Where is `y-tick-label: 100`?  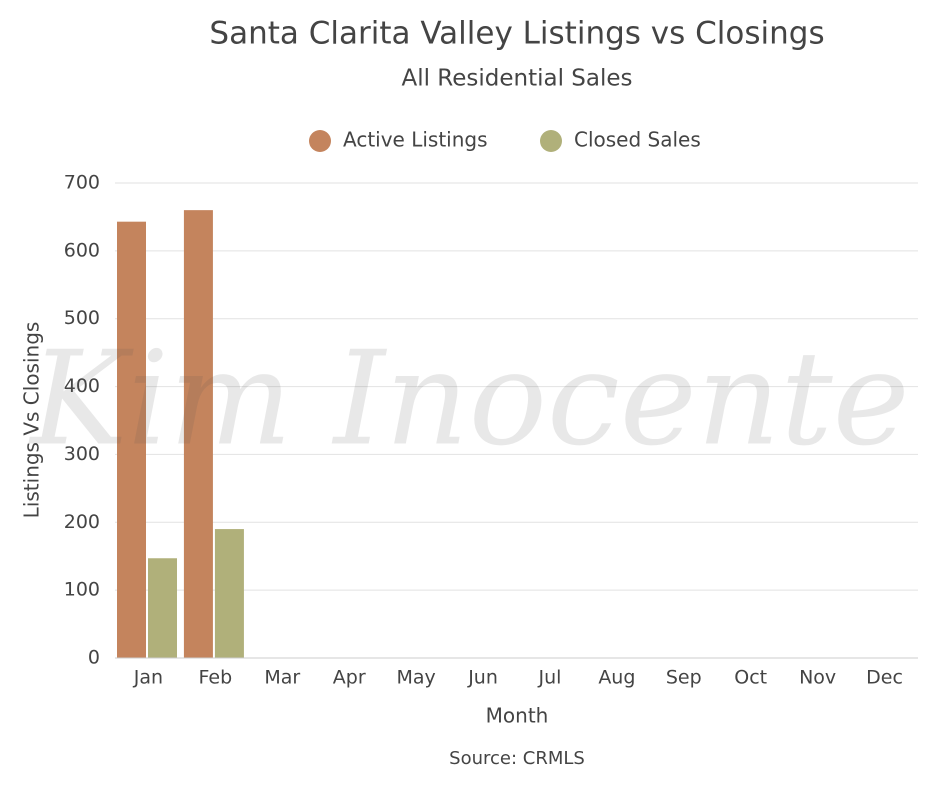 y-tick-label: 100 is located at coordinates (82, 590).